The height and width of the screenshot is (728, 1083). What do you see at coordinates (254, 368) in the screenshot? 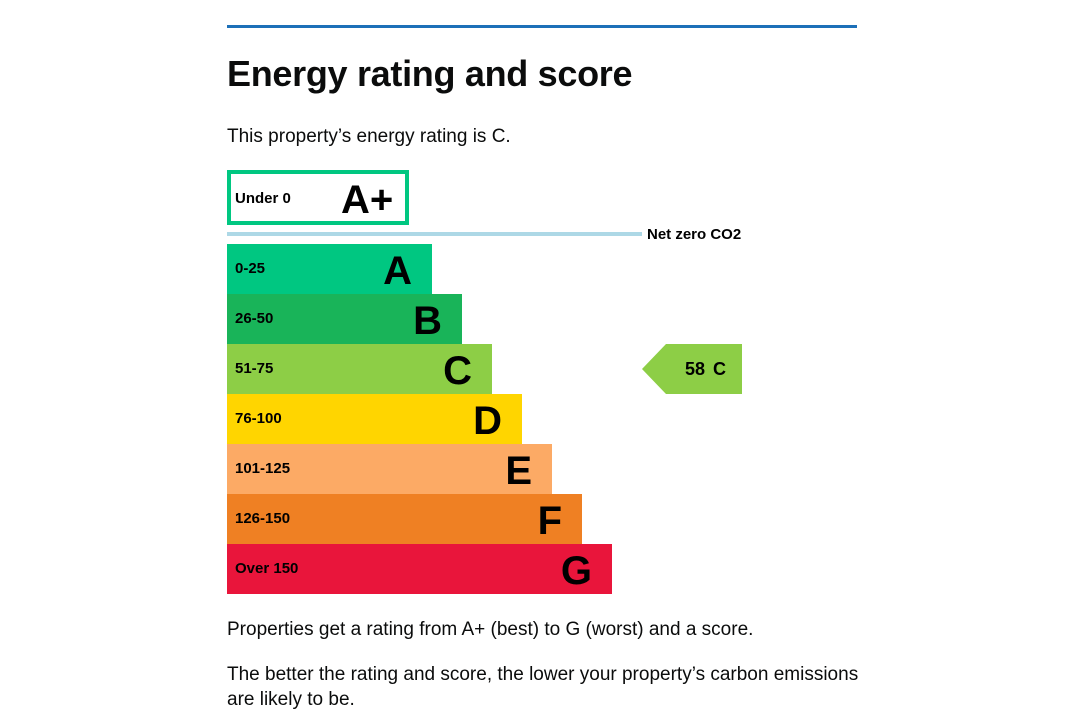
I see `band-c-range: 51-75` at bounding box center [254, 368].